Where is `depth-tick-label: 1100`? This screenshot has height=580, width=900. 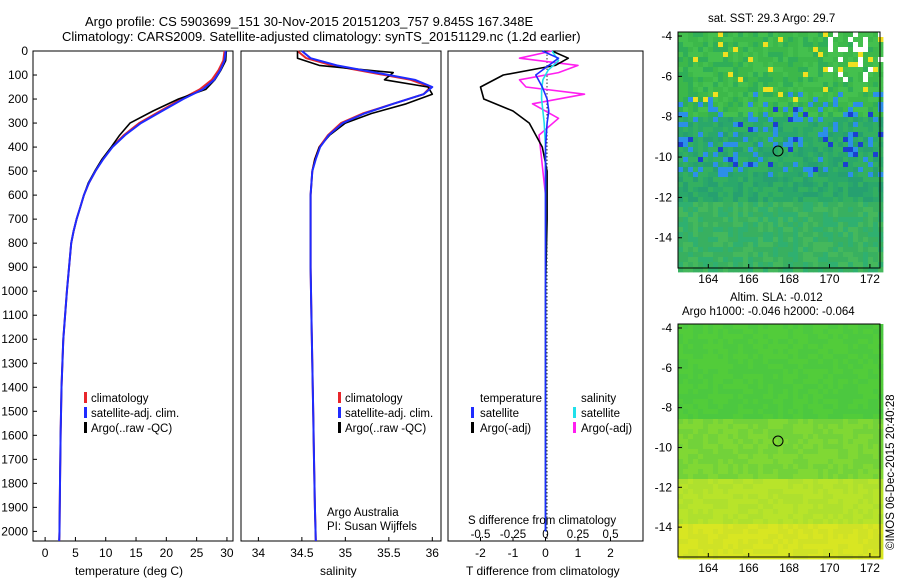
depth-tick-label: 1100 is located at coordinates (15, 315).